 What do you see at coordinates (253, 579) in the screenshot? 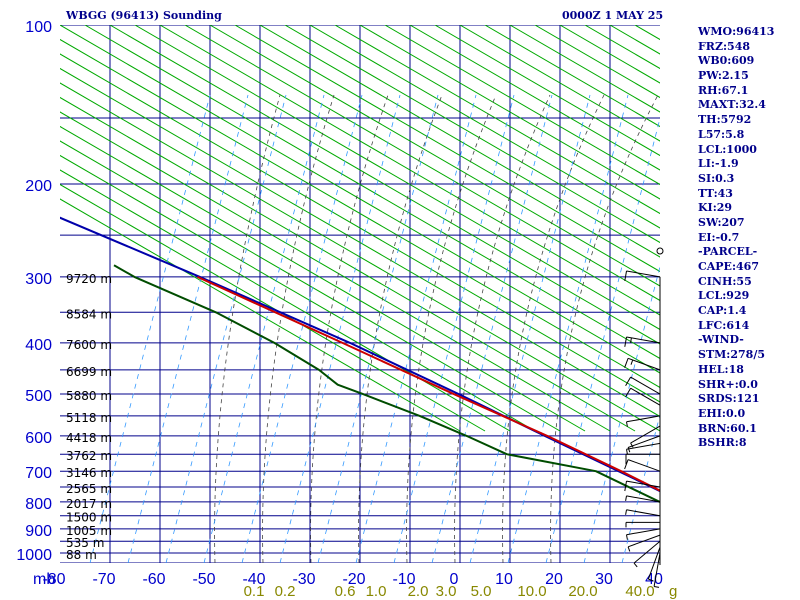
I see `temperature-tick-label: -40` at bounding box center [253, 579].